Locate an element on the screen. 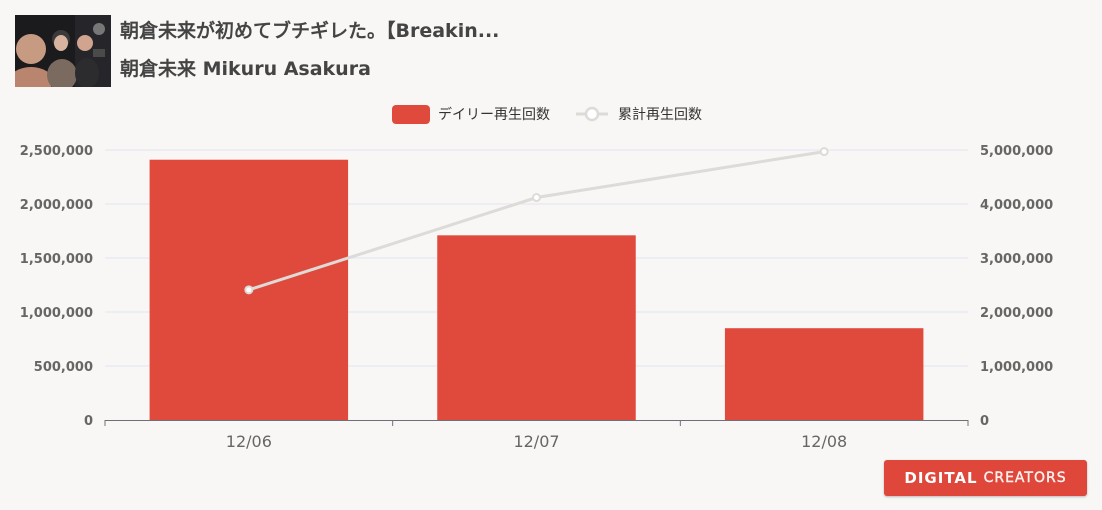  y-right-tick-label: 1,000,000 is located at coordinates (1016, 367).